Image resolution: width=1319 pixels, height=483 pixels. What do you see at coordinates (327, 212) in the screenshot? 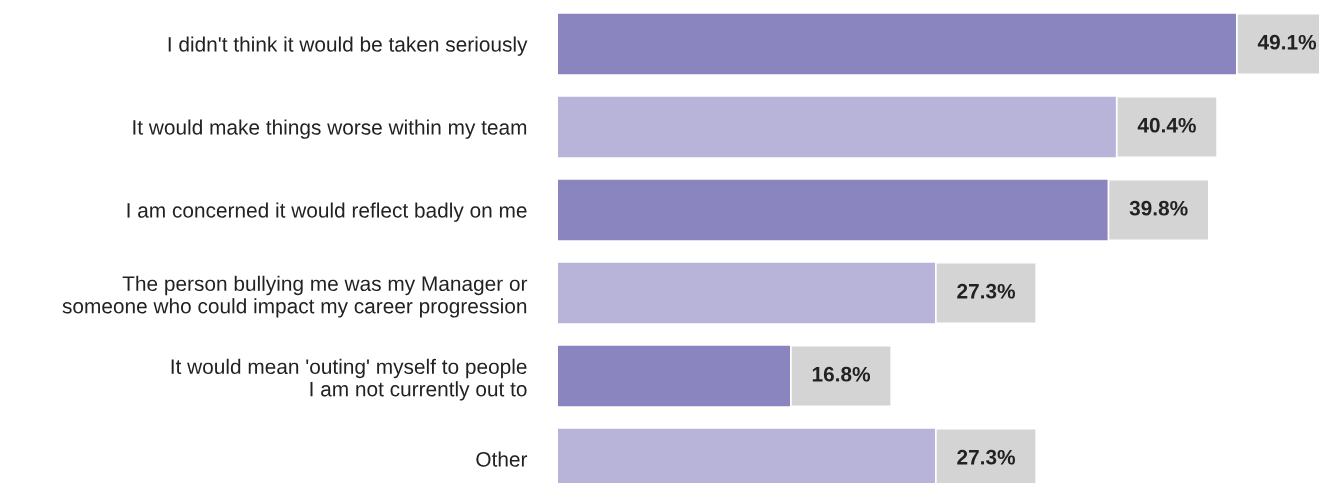
I see `y-tick-label: I am concerned it would reflect badly on me` at bounding box center [327, 212].